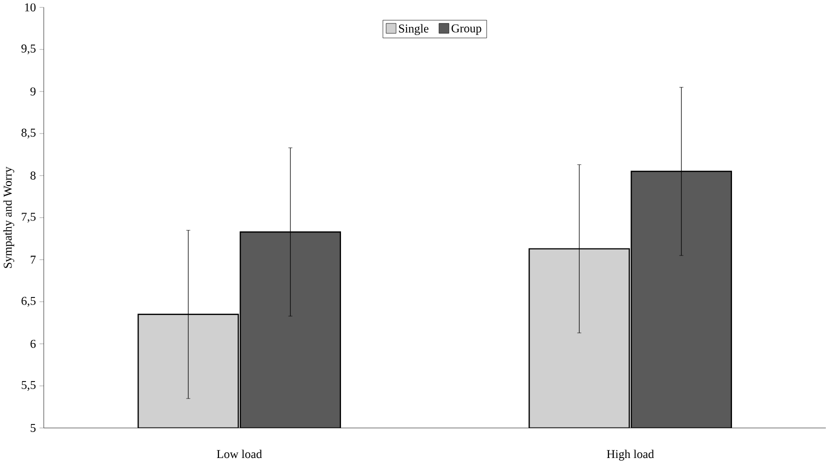 The height and width of the screenshot is (464, 826). What do you see at coordinates (30, 7) in the screenshot?
I see `y-tick-label: 10` at bounding box center [30, 7].